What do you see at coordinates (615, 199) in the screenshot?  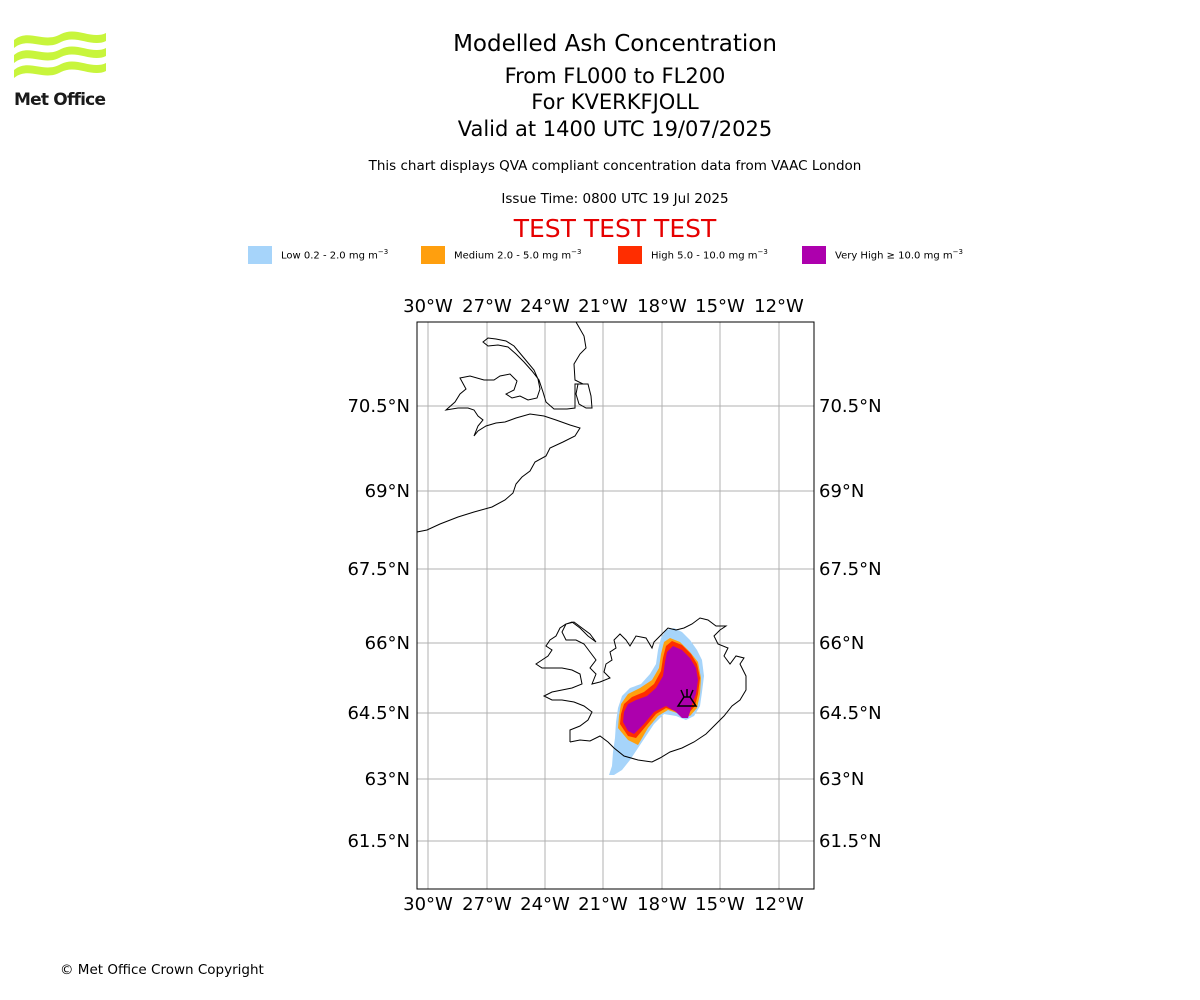 I see `issue-time: Issue Time: 0800 UTC 19 Jul 2025` at bounding box center [615, 199].